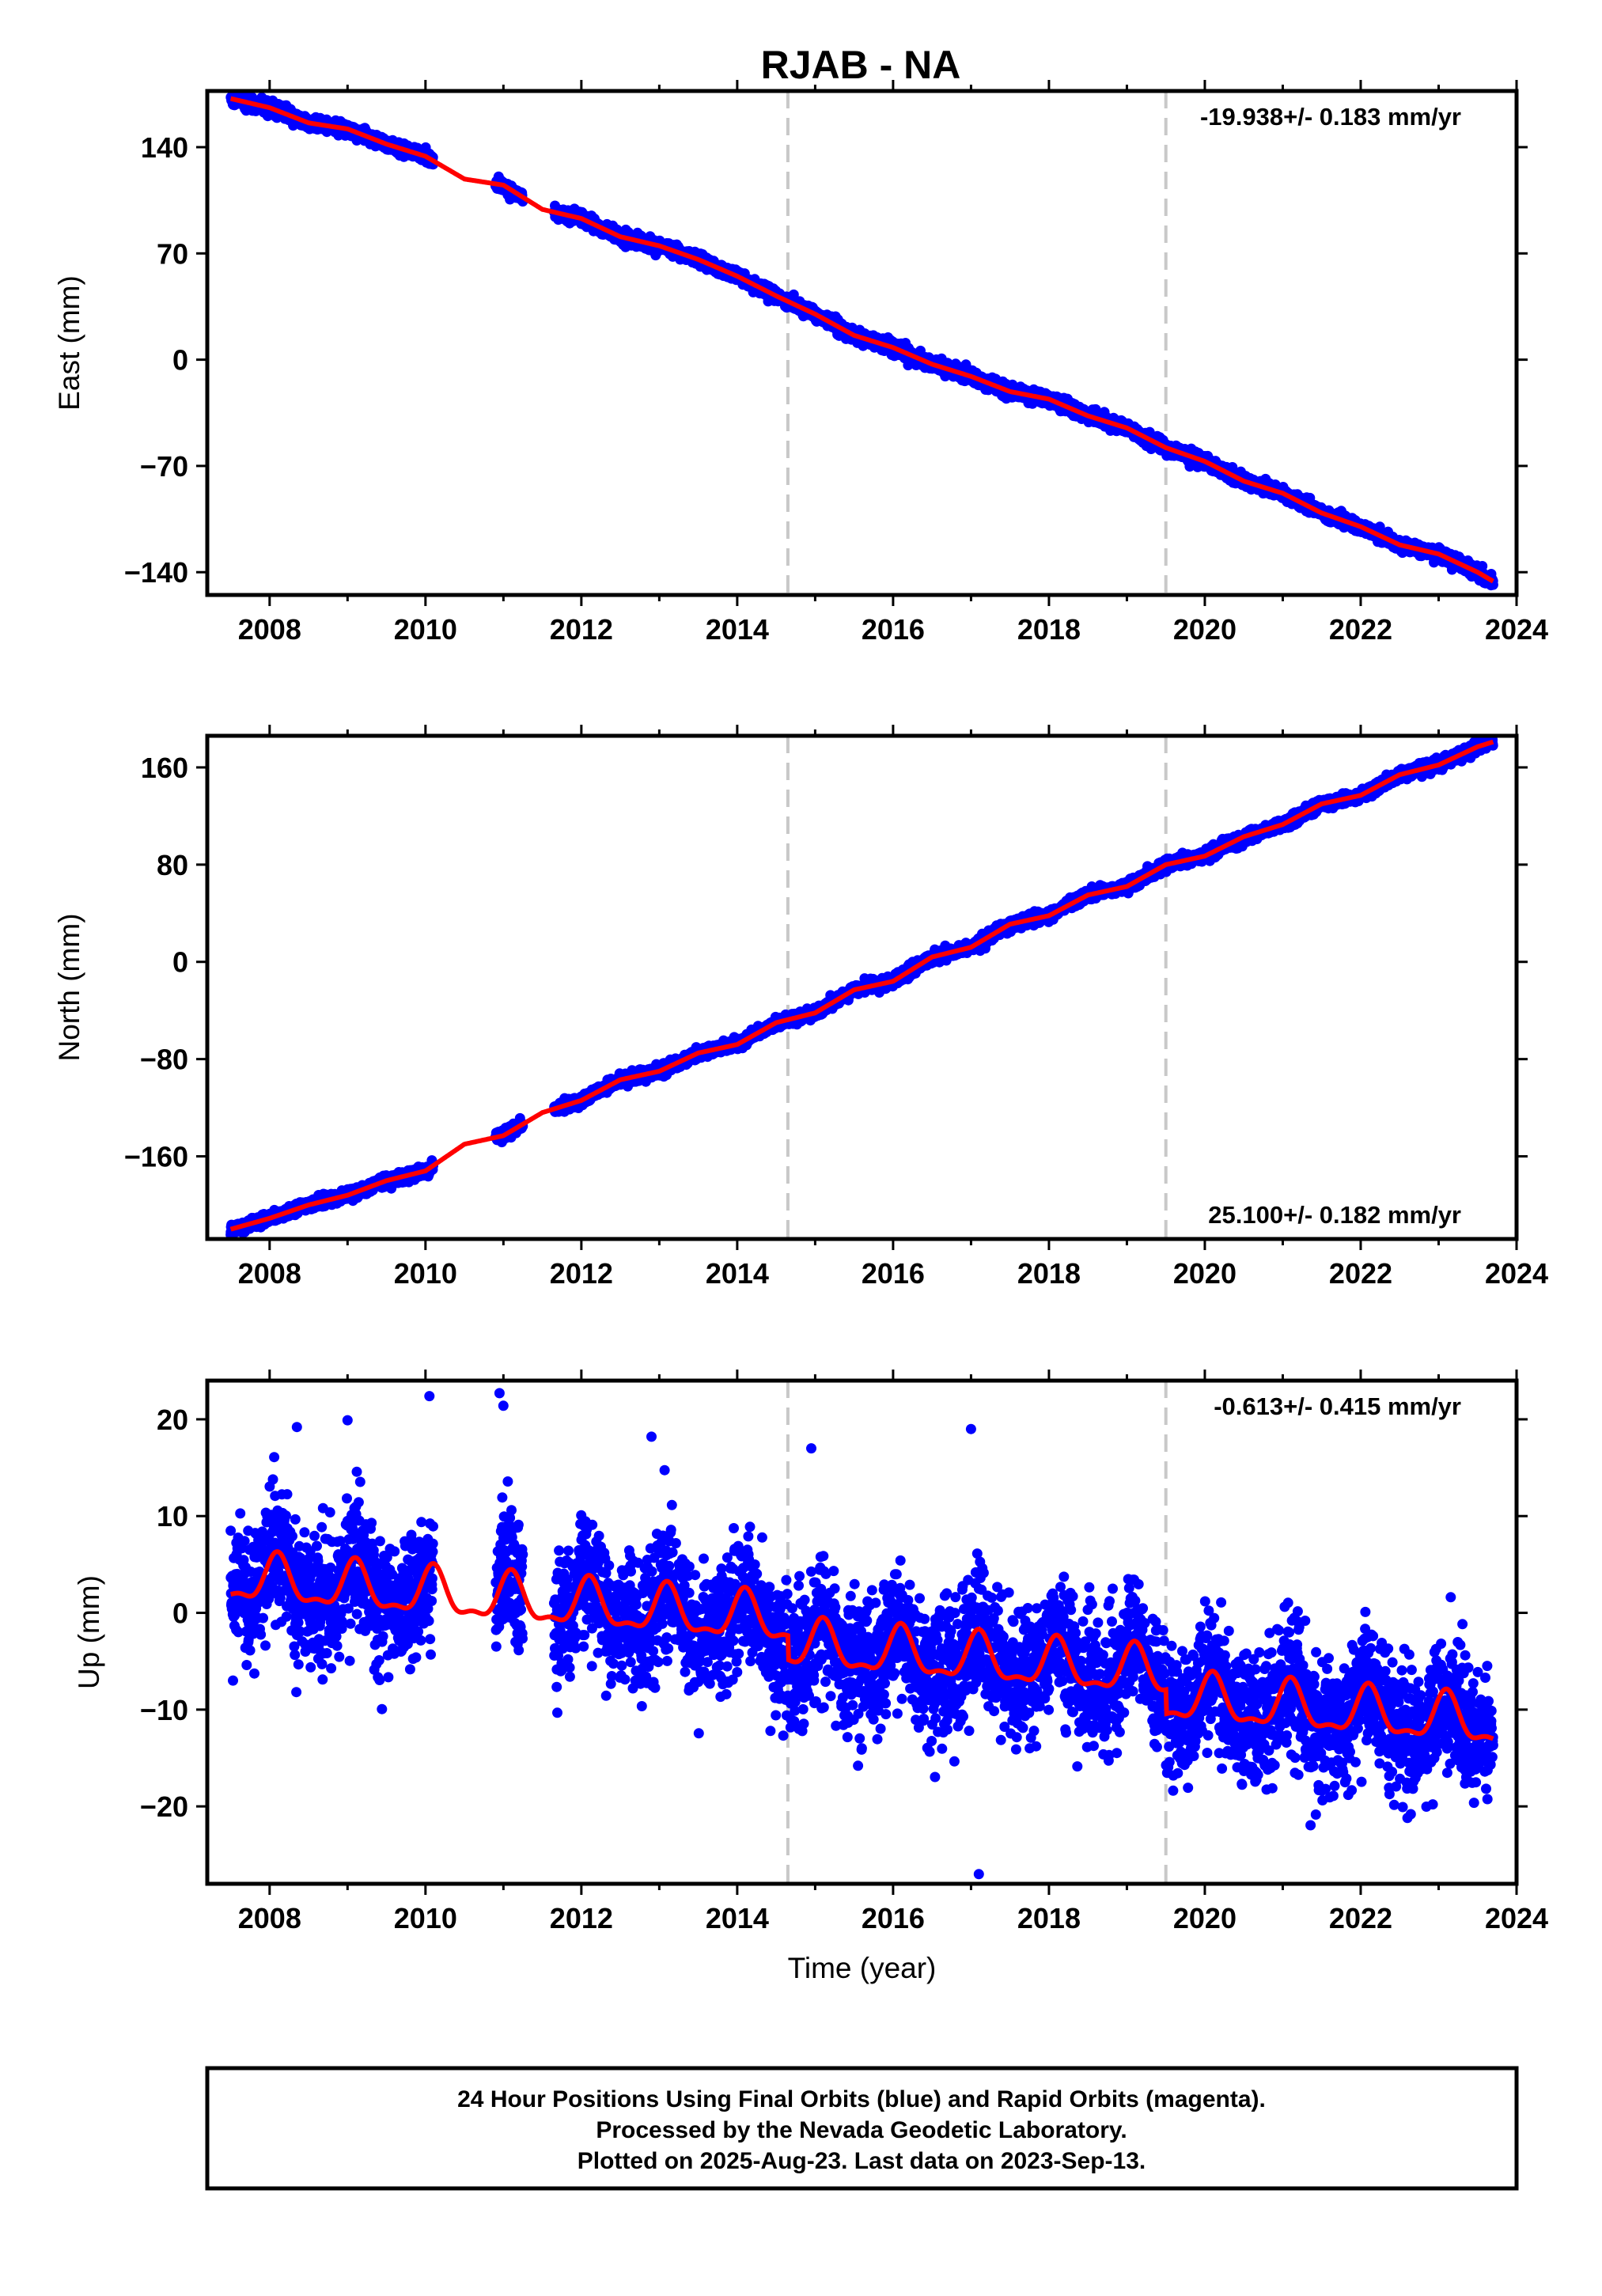 This screenshot has width=1602, height=2296. What do you see at coordinates (426, 629) in the screenshot?
I see `x-tick-label: 2010` at bounding box center [426, 629].